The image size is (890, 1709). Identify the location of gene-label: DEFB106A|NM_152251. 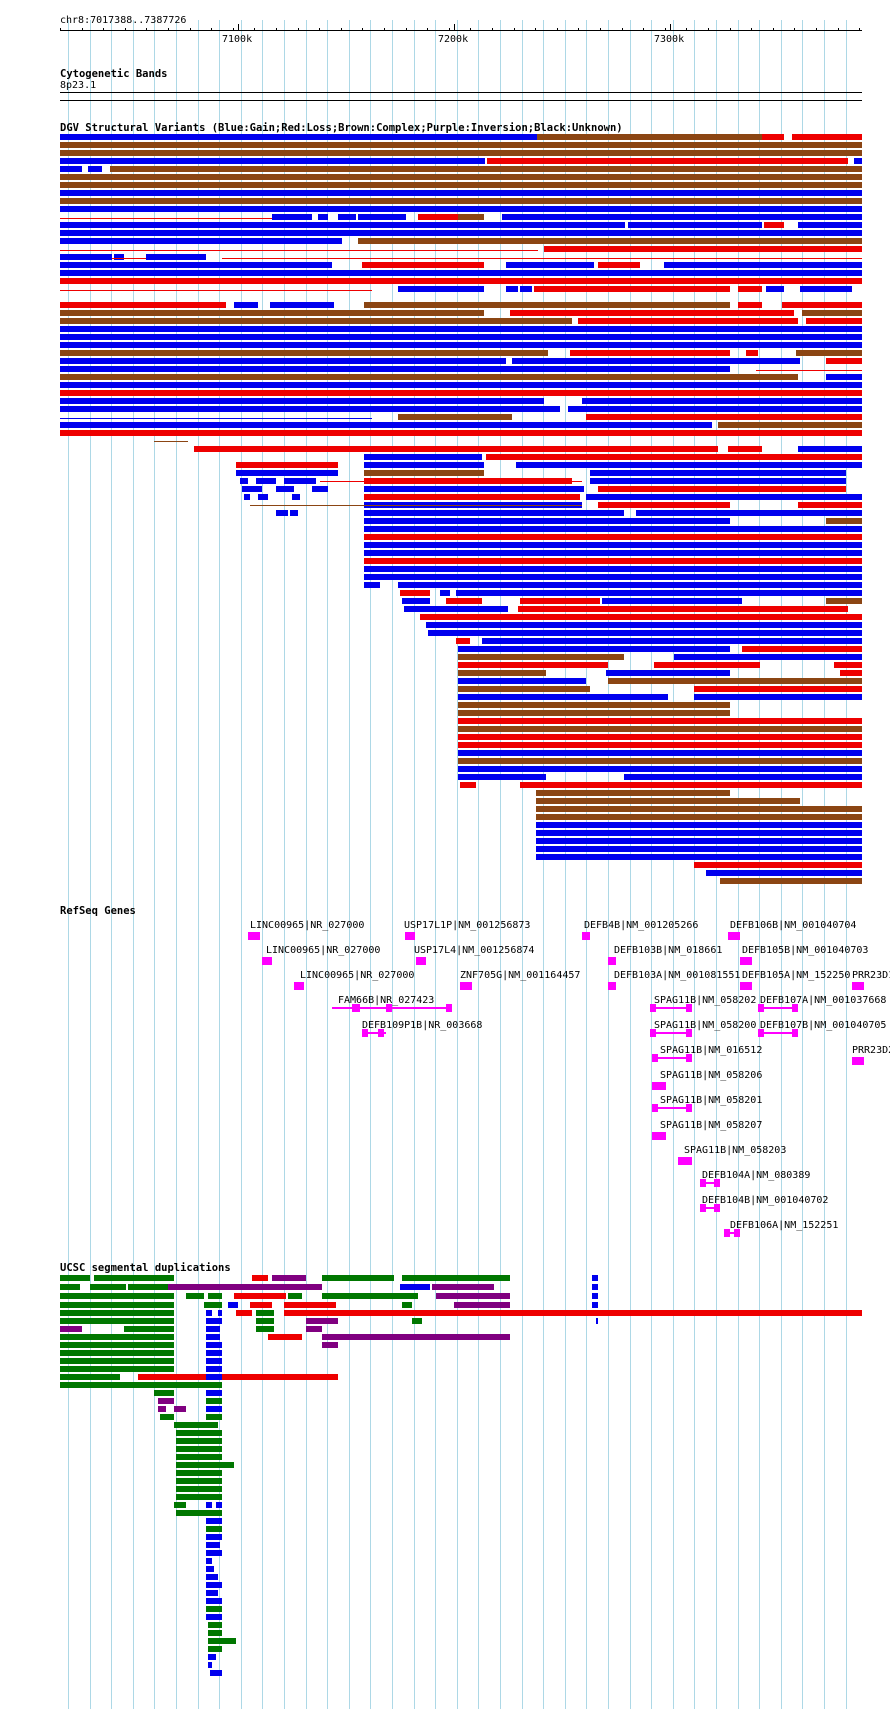
(784, 1225).